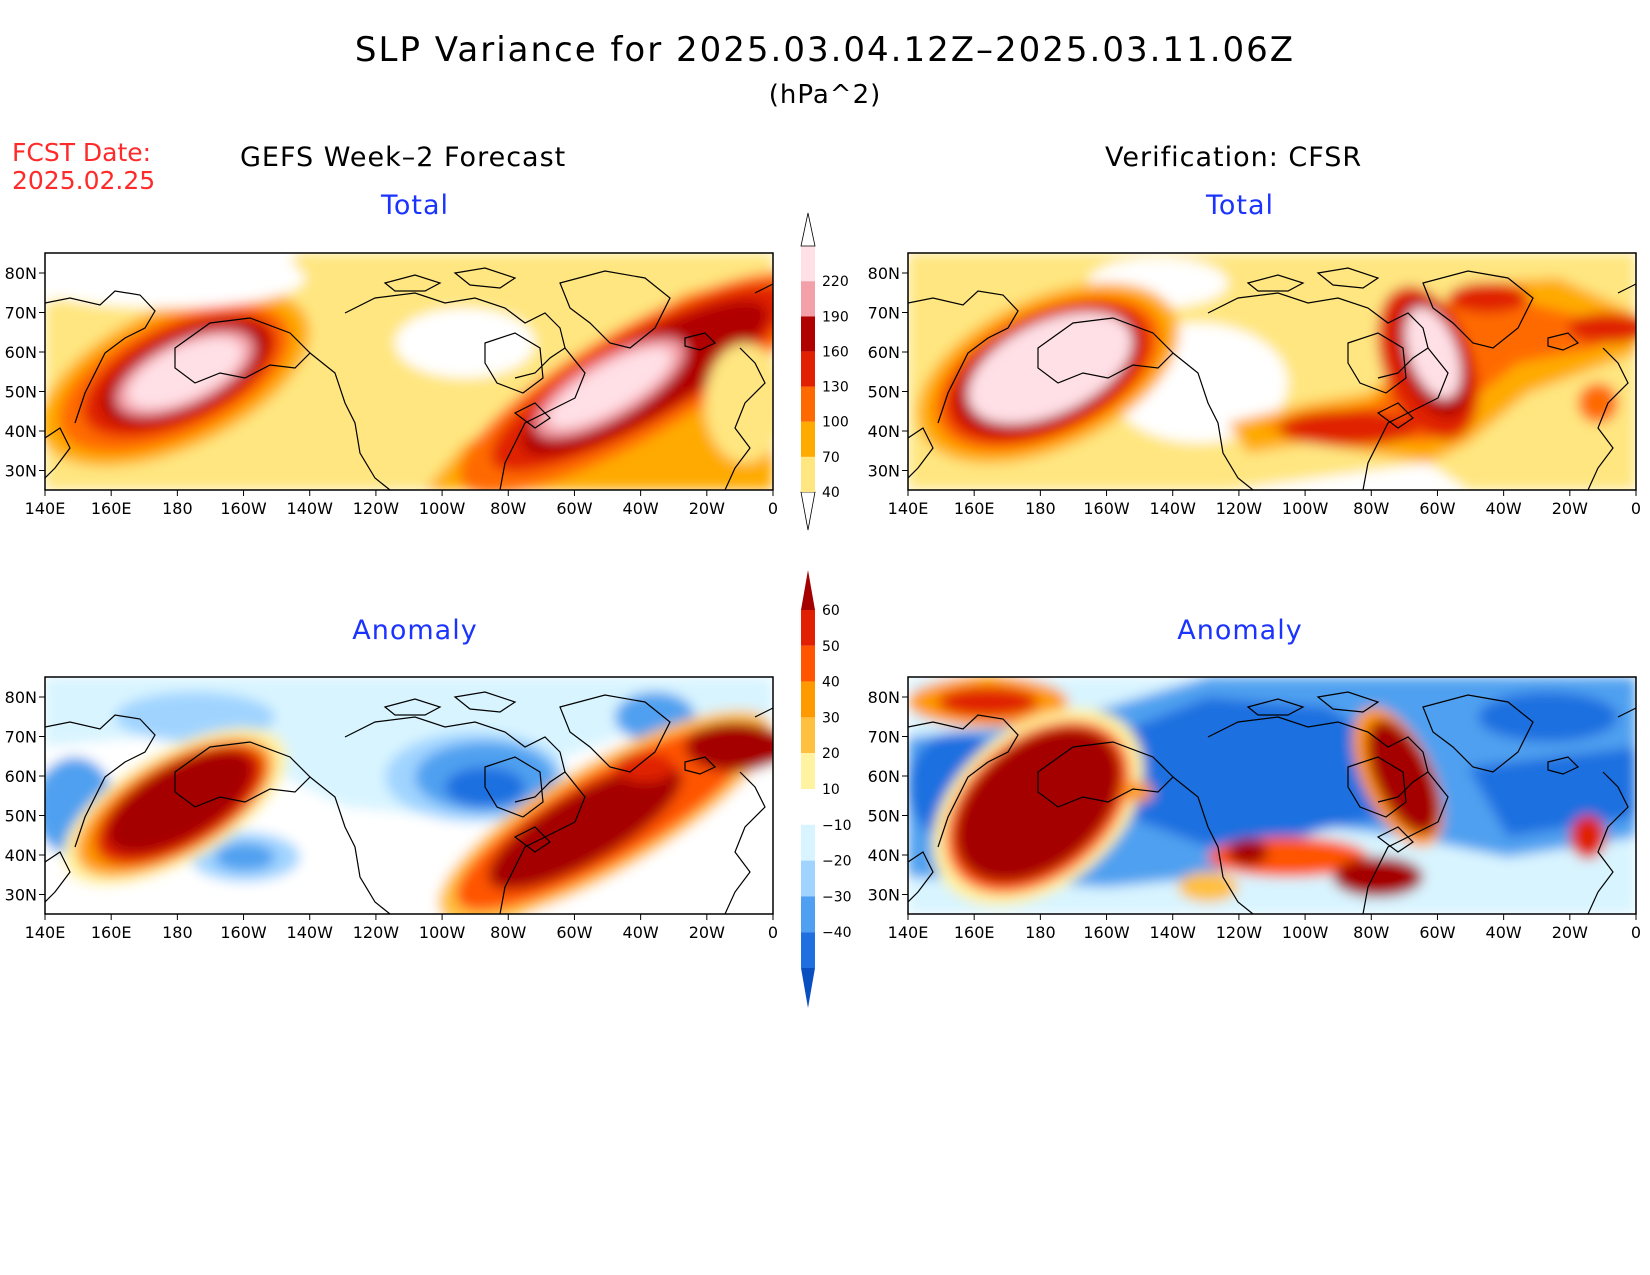 The width and height of the screenshot is (1650, 1275). Describe the element at coordinates (831, 611) in the screenshot. I see `colorbar-label: 60` at that location.